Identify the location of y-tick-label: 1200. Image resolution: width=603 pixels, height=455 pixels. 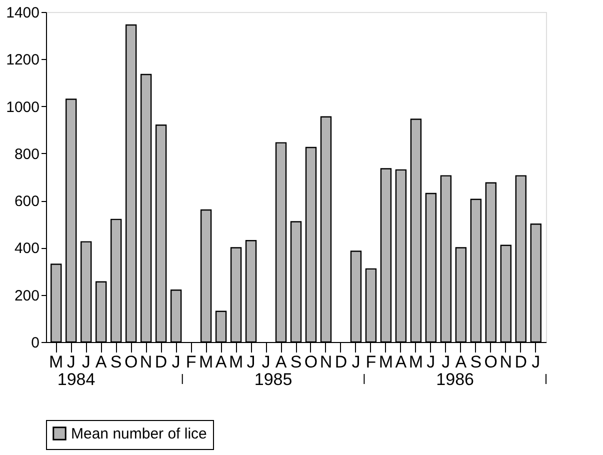
(23, 60).